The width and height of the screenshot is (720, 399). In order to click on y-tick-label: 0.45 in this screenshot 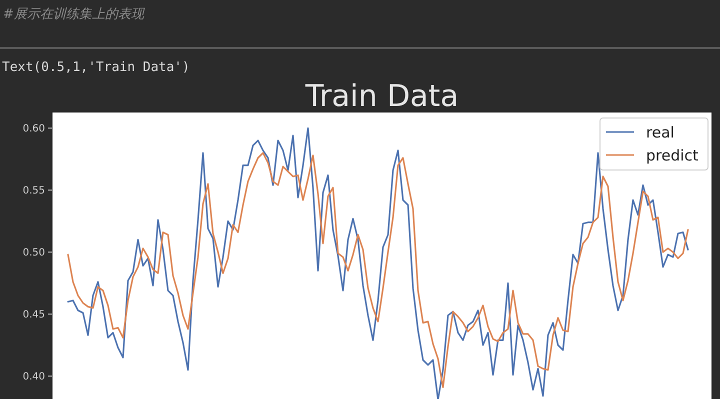, I will do `click(33, 315)`.